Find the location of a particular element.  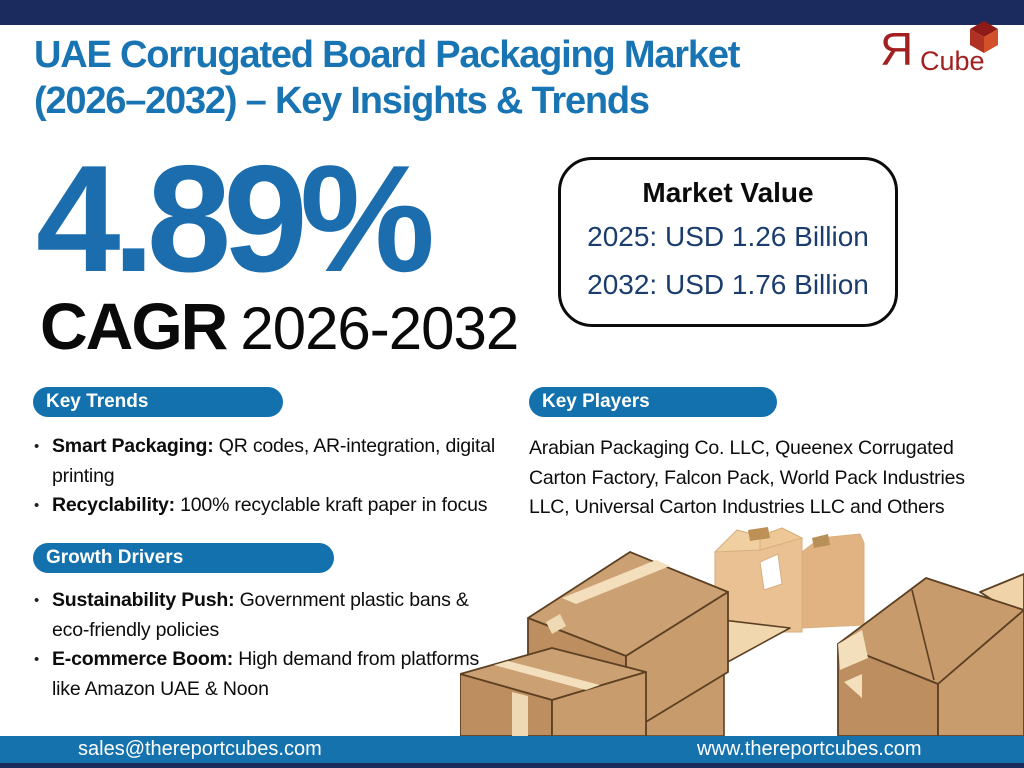

cagr-stat: 4.89% CAGR 2026-2032 is located at coordinates (277, 249).